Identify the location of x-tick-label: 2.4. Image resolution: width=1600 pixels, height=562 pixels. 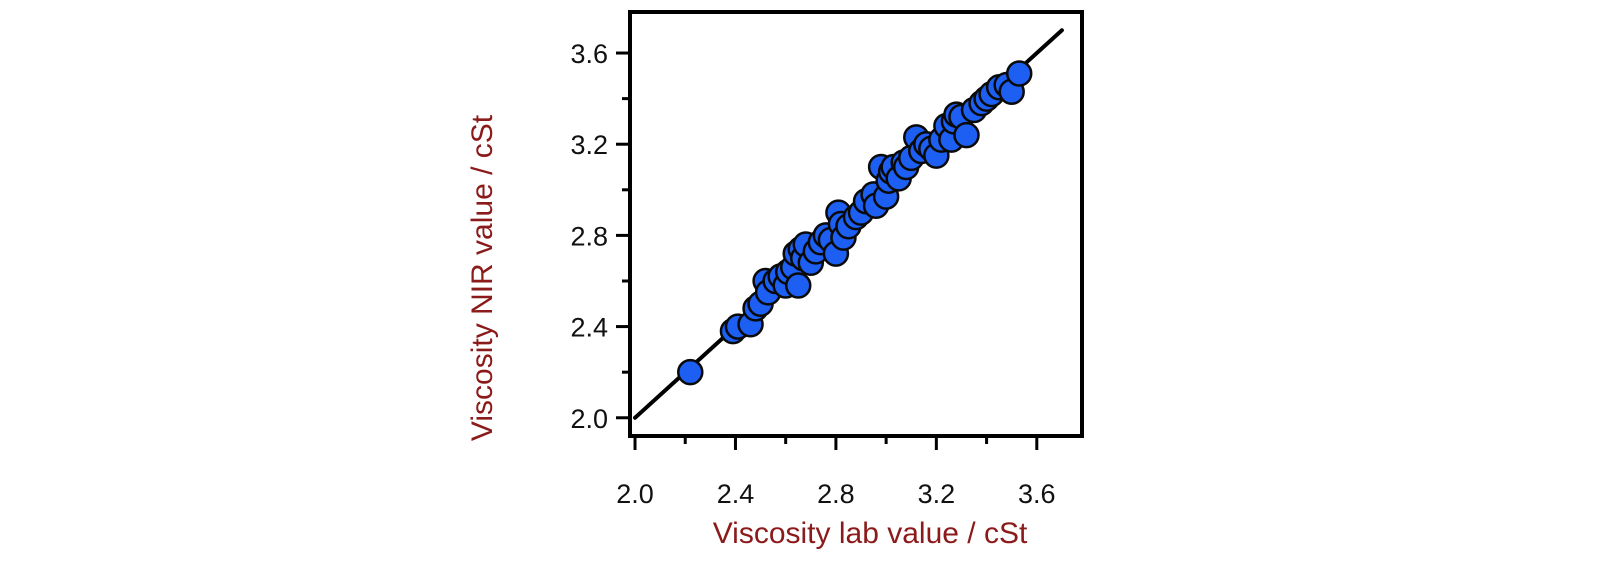
(736, 494).